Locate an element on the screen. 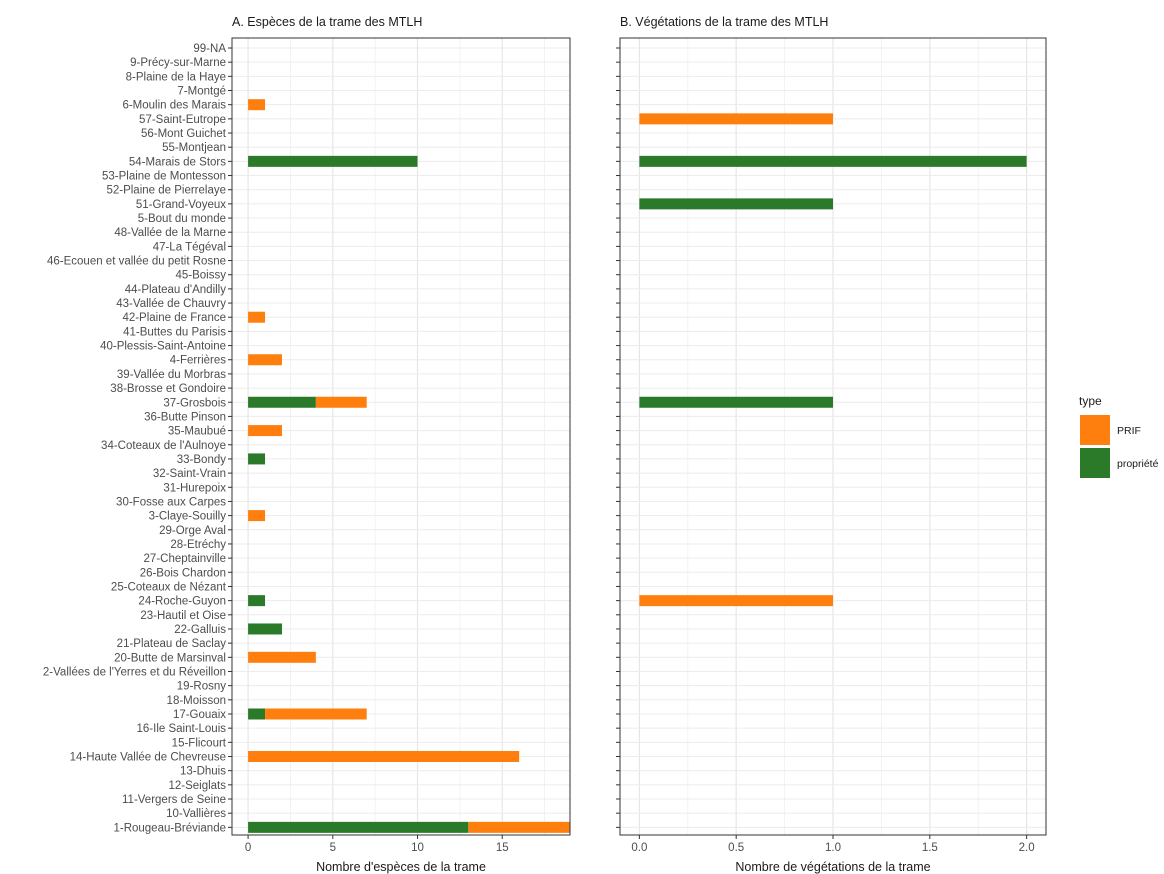 The image size is (1164, 874). y-tick-label: 42-Plaine de France is located at coordinates (174, 318).